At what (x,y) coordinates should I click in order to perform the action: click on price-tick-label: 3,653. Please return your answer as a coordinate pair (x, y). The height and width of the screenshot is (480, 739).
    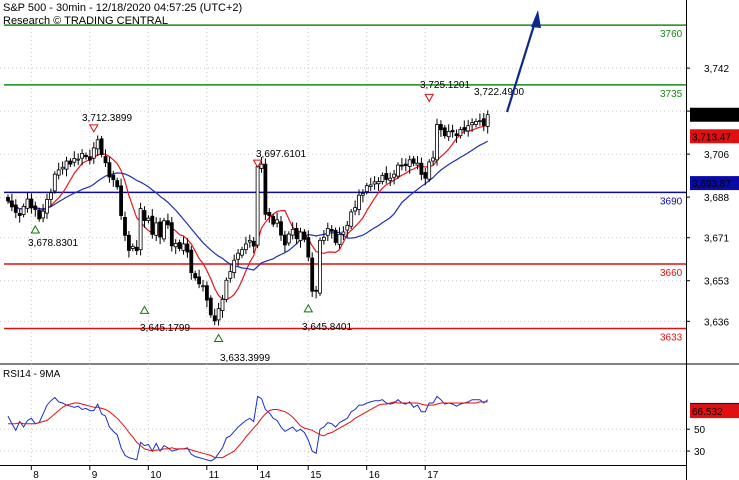
    Looking at the image, I should click on (716, 282).